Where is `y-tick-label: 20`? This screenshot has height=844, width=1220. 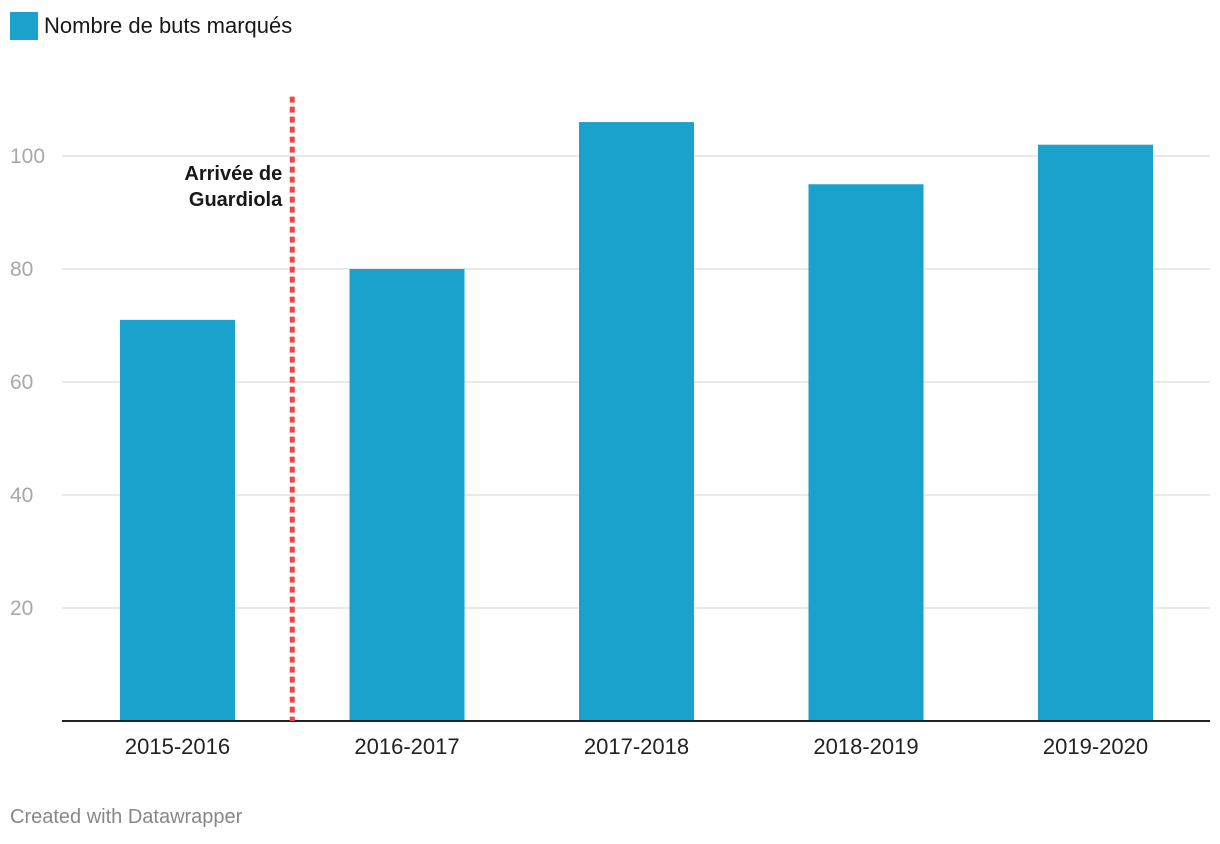 y-tick-label: 20 is located at coordinates (21, 608).